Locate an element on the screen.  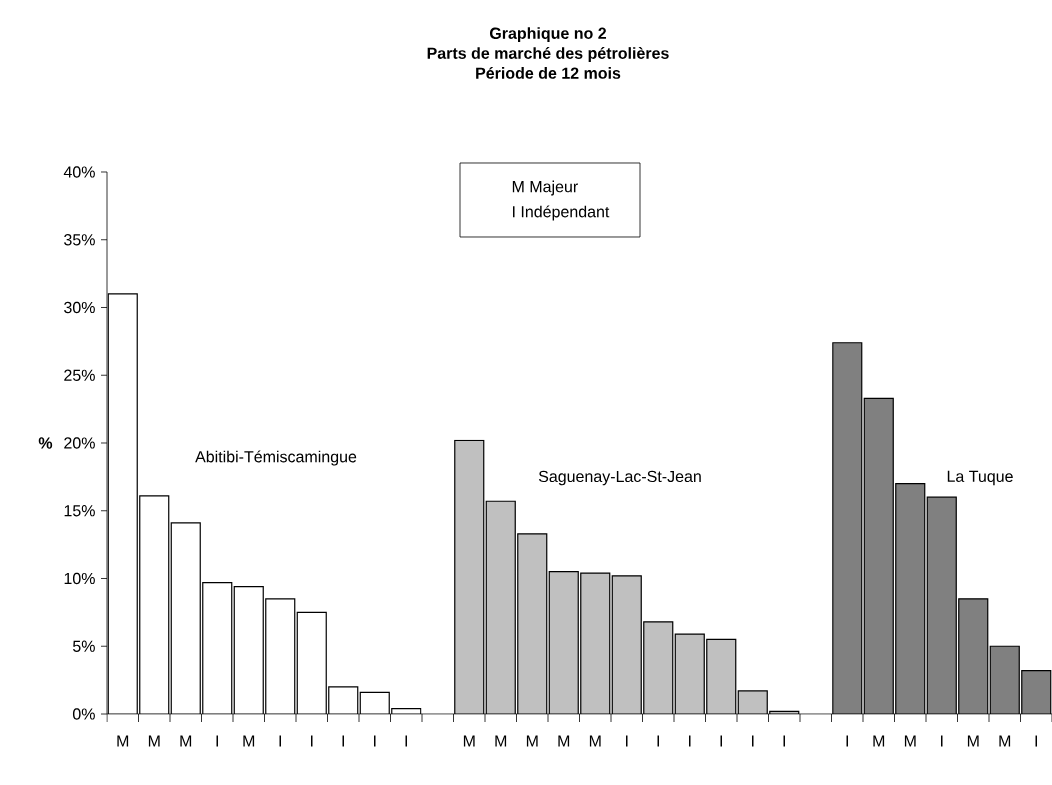
y-tick-label: 5% is located at coordinates (83, 646).